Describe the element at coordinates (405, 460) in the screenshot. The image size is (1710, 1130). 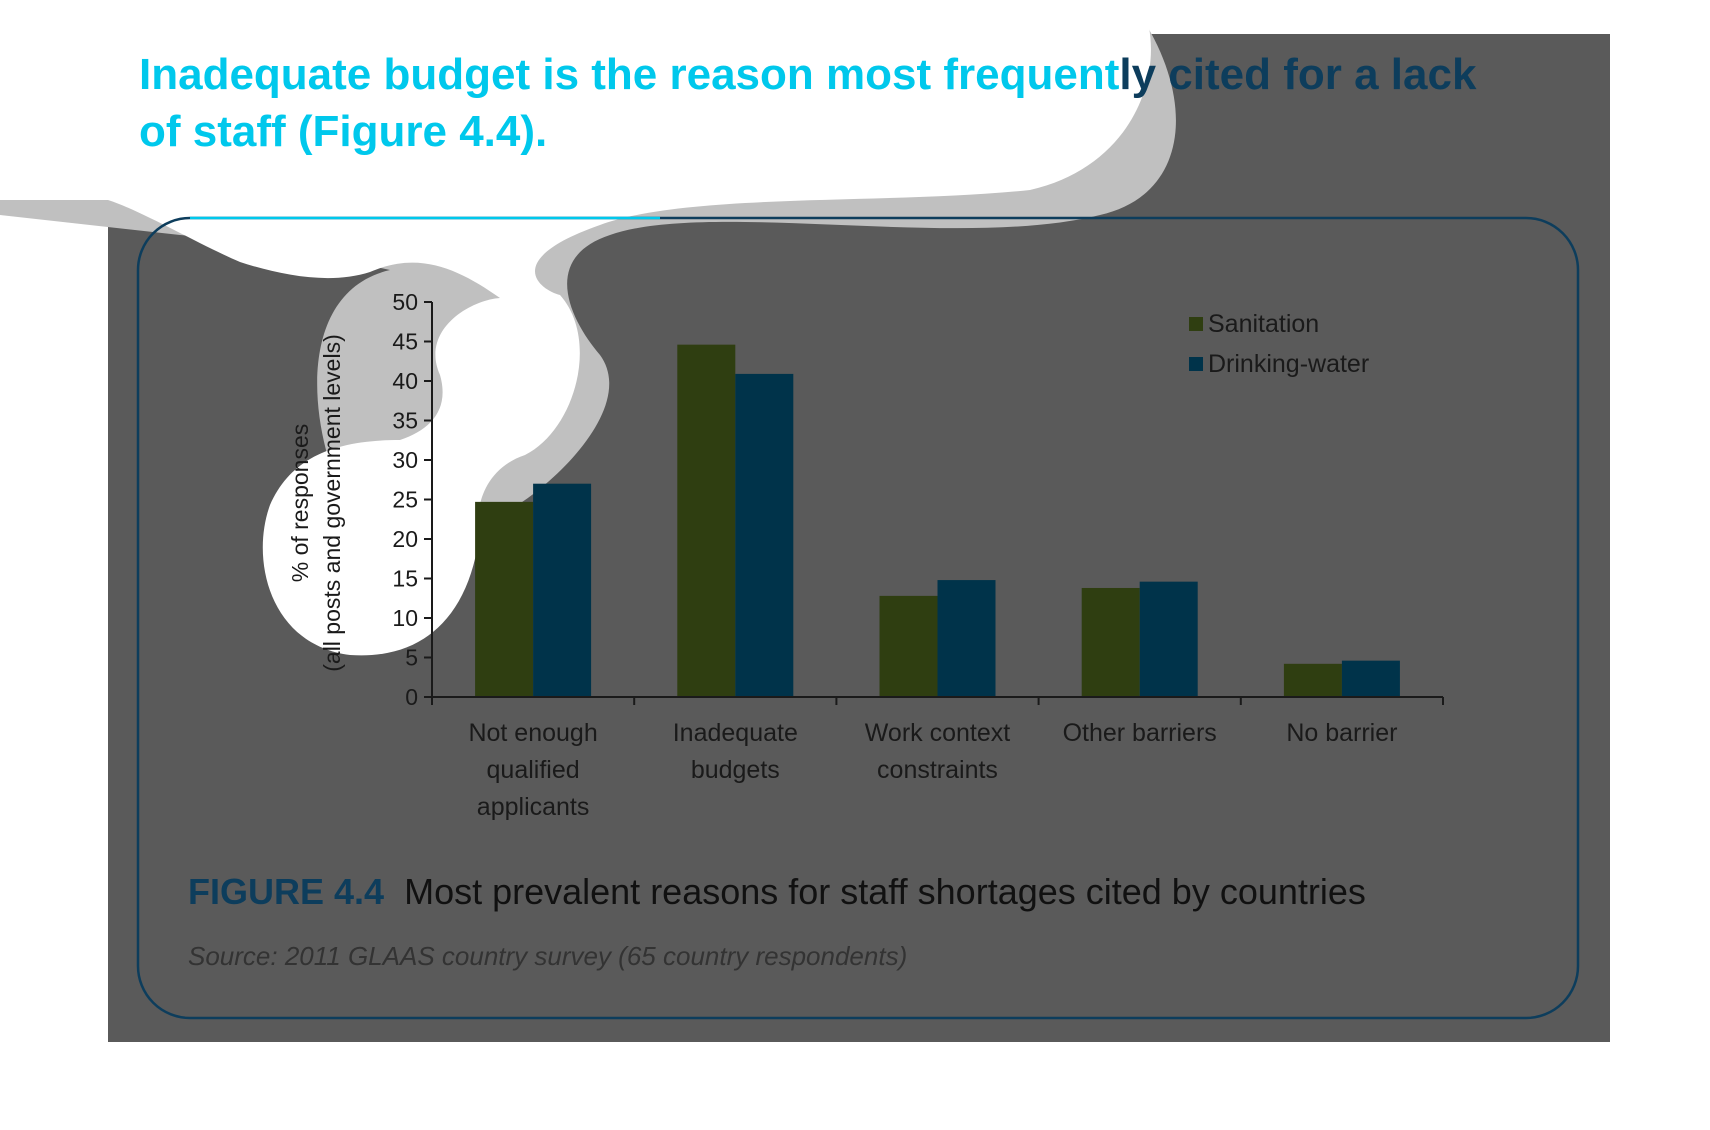
I see `y-tick-label: 30` at that location.